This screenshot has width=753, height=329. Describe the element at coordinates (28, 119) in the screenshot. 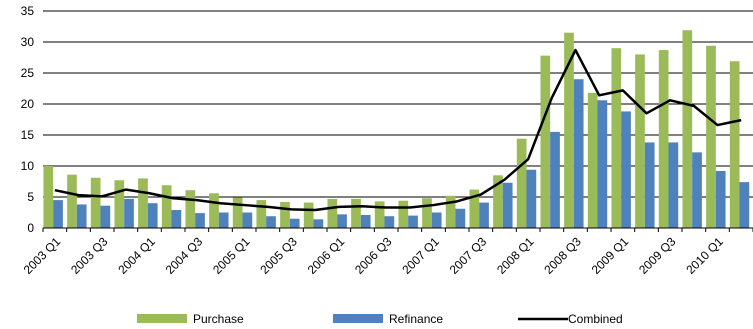

I see `y-axis-labels: 0 5 10 15 20 25 30 35` at that location.